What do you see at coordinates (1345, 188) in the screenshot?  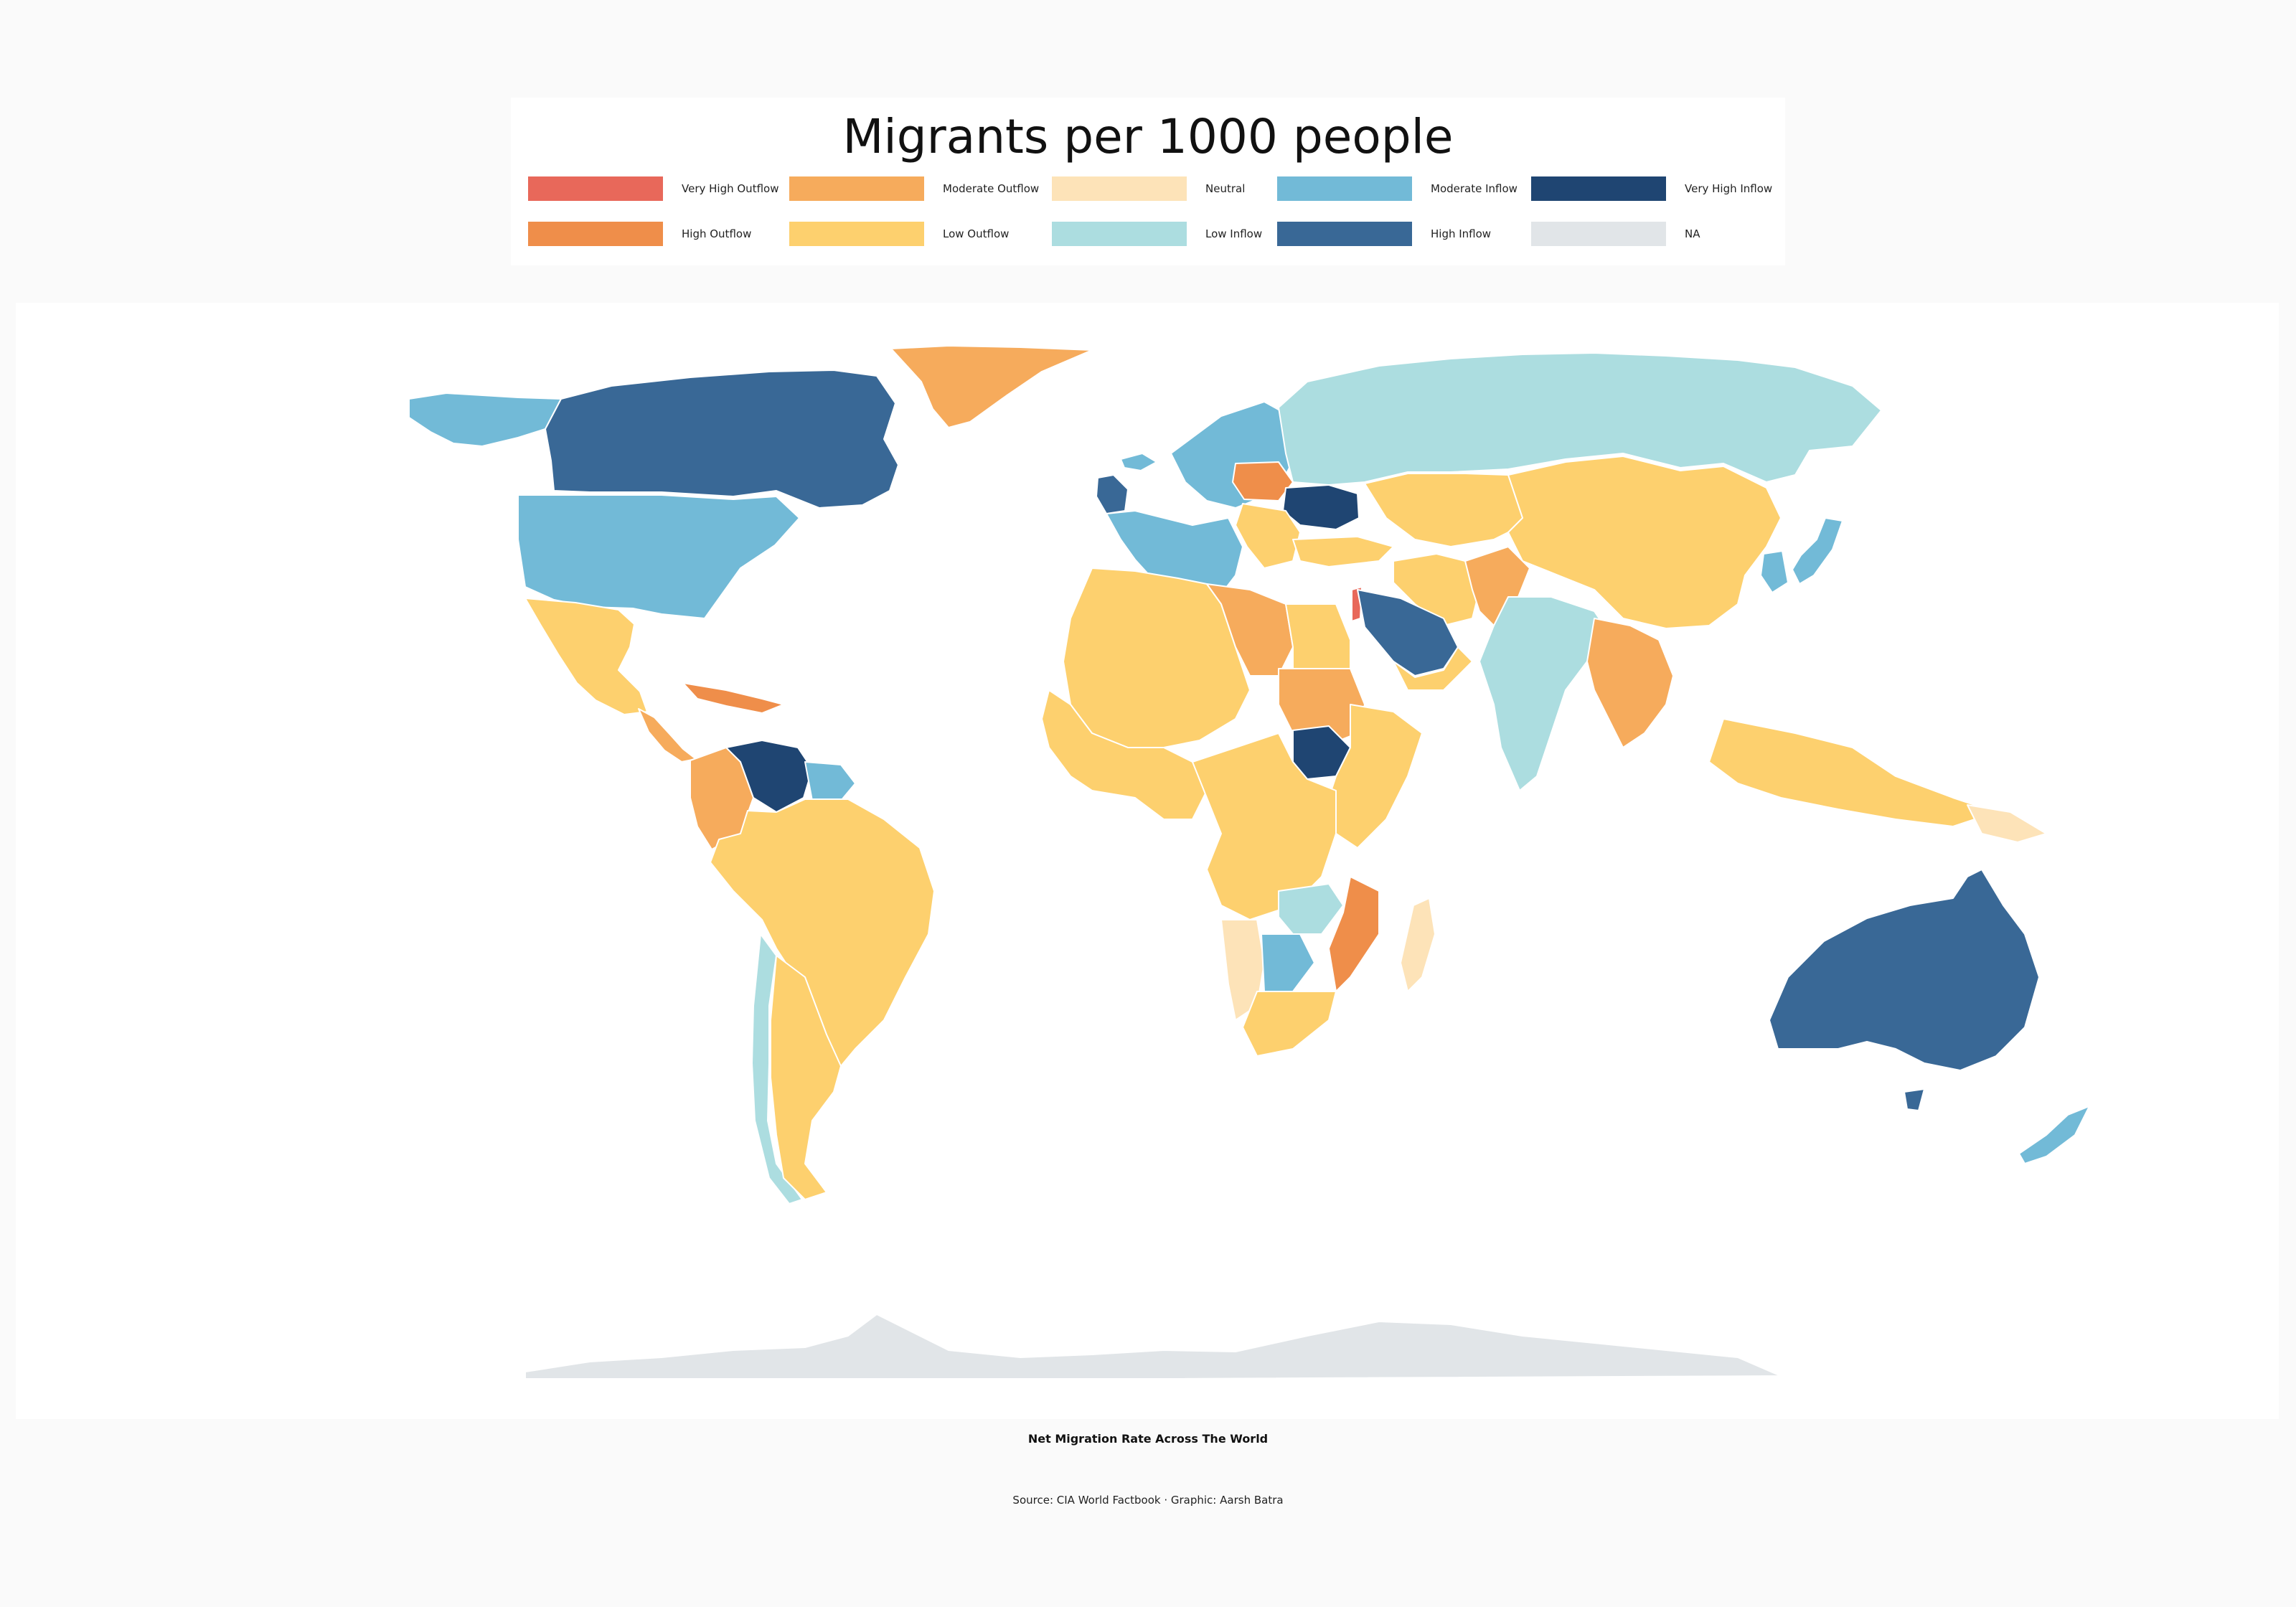 I see `legend-swatch-moderate-inflow` at bounding box center [1345, 188].